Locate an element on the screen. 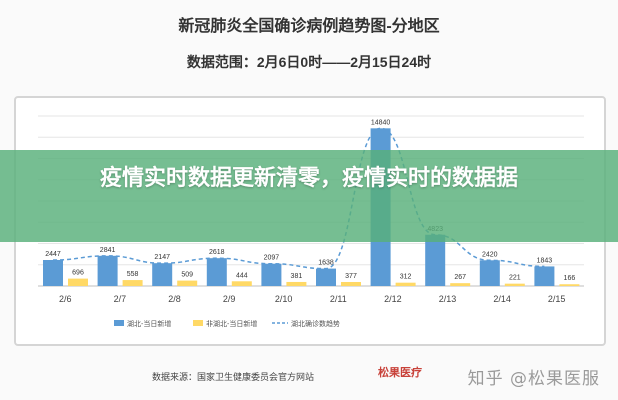 This screenshot has height=400, width=618. data-label-non-hubei: 221 is located at coordinates (515, 278).